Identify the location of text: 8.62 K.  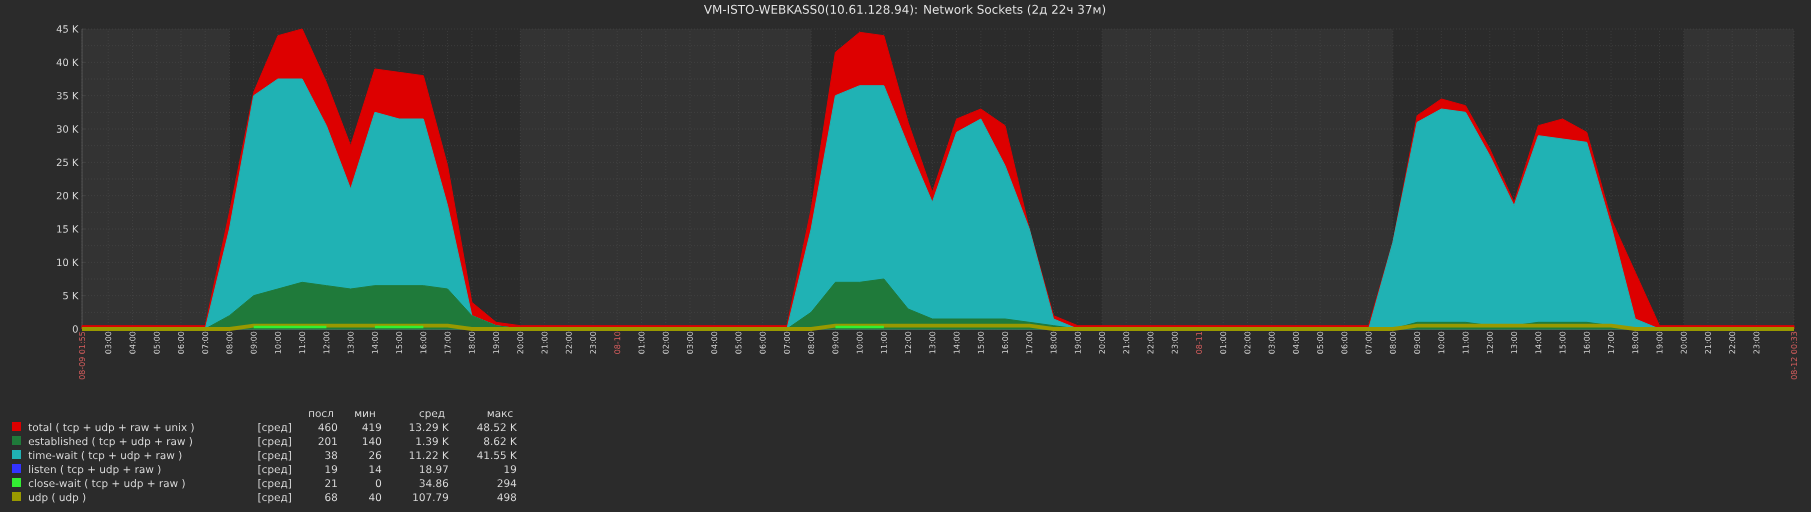
(501, 441).